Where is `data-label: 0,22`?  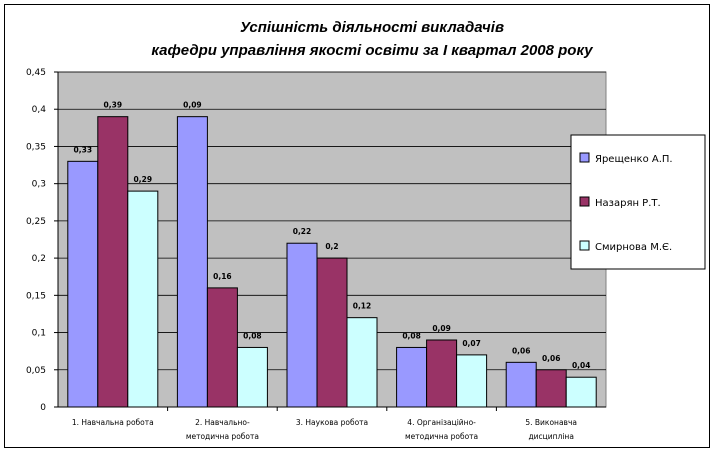
data-label: 0,22 is located at coordinates (302, 231).